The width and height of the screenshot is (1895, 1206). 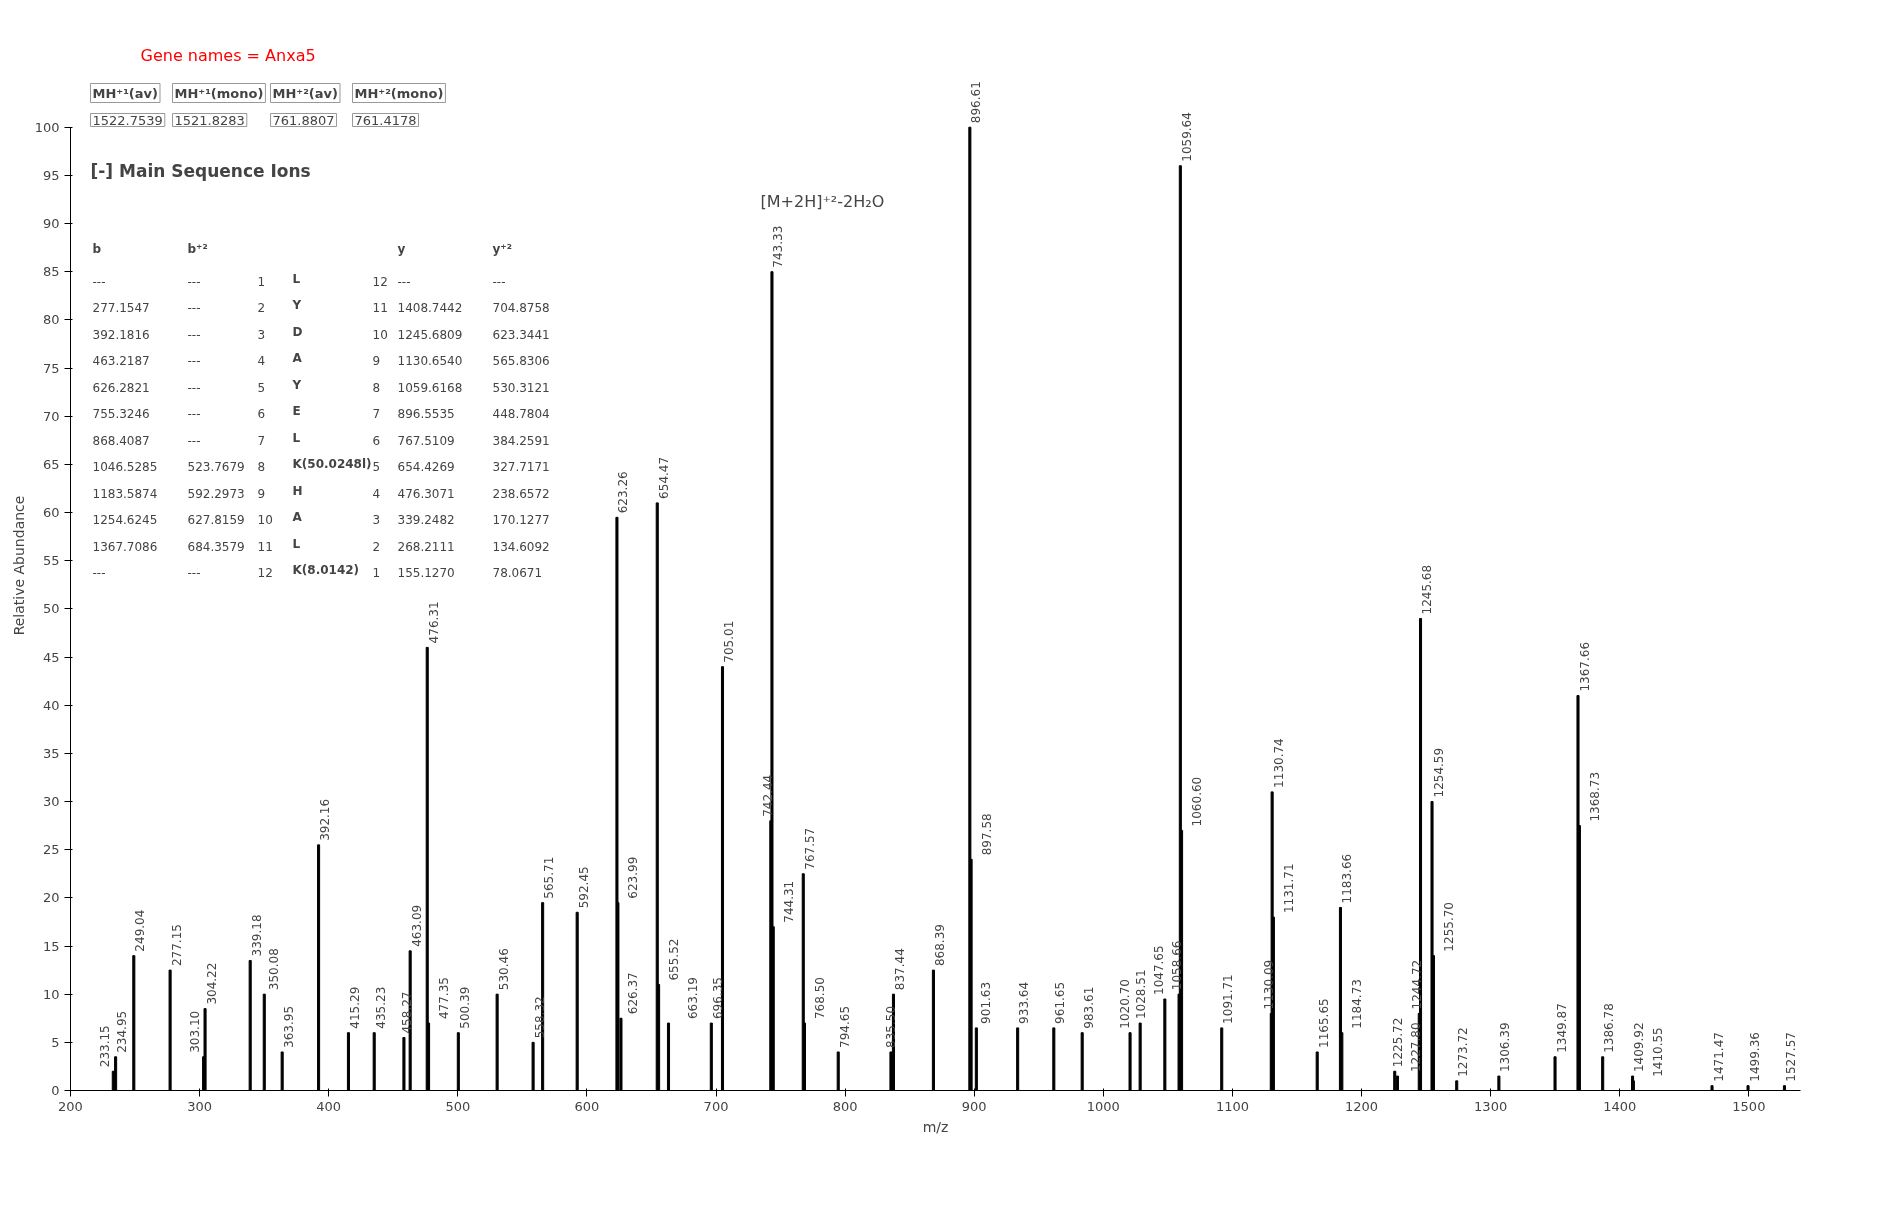 What do you see at coordinates (728, 641) in the screenshot?
I see `annotation: 705.01` at bounding box center [728, 641].